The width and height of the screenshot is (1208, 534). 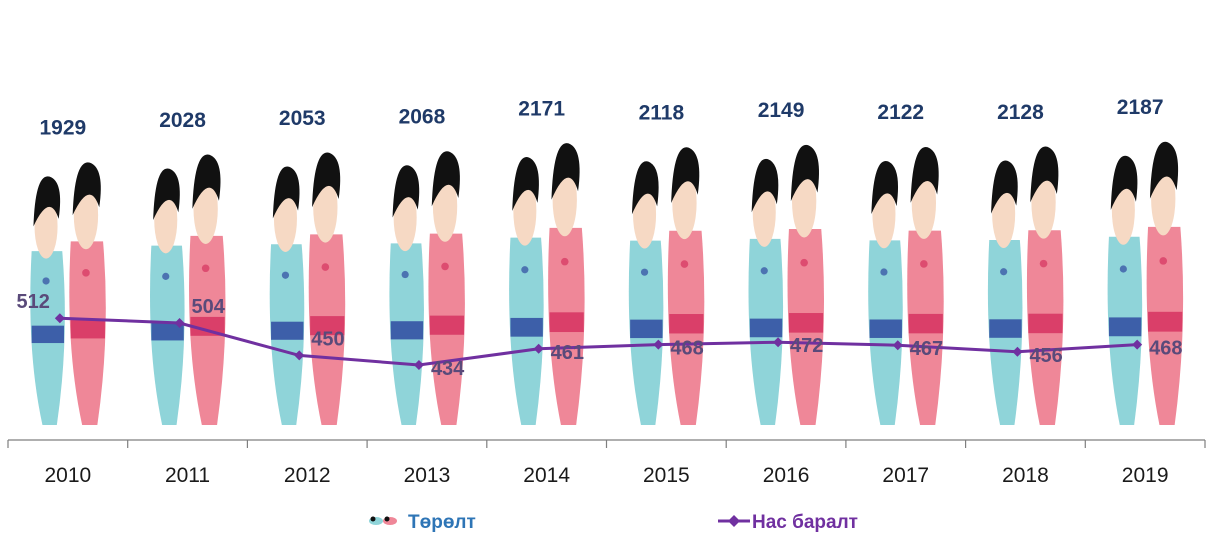 What do you see at coordinates (422, 117) in the screenshot?
I see `births-value-label: 2068` at bounding box center [422, 117].